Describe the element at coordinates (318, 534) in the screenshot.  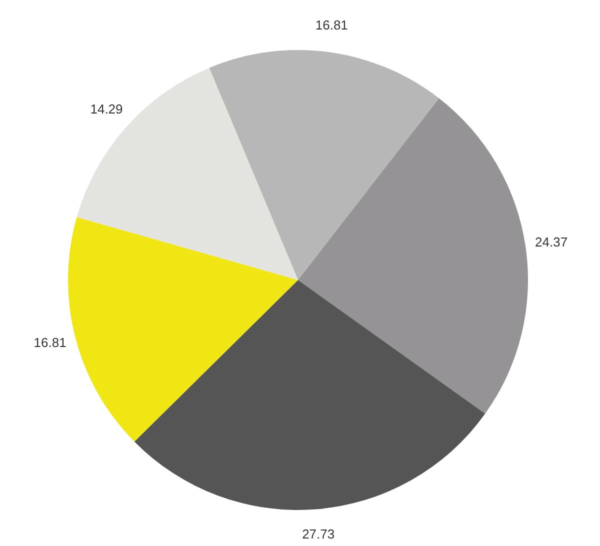
I see `data-label: 27.73` at that location.